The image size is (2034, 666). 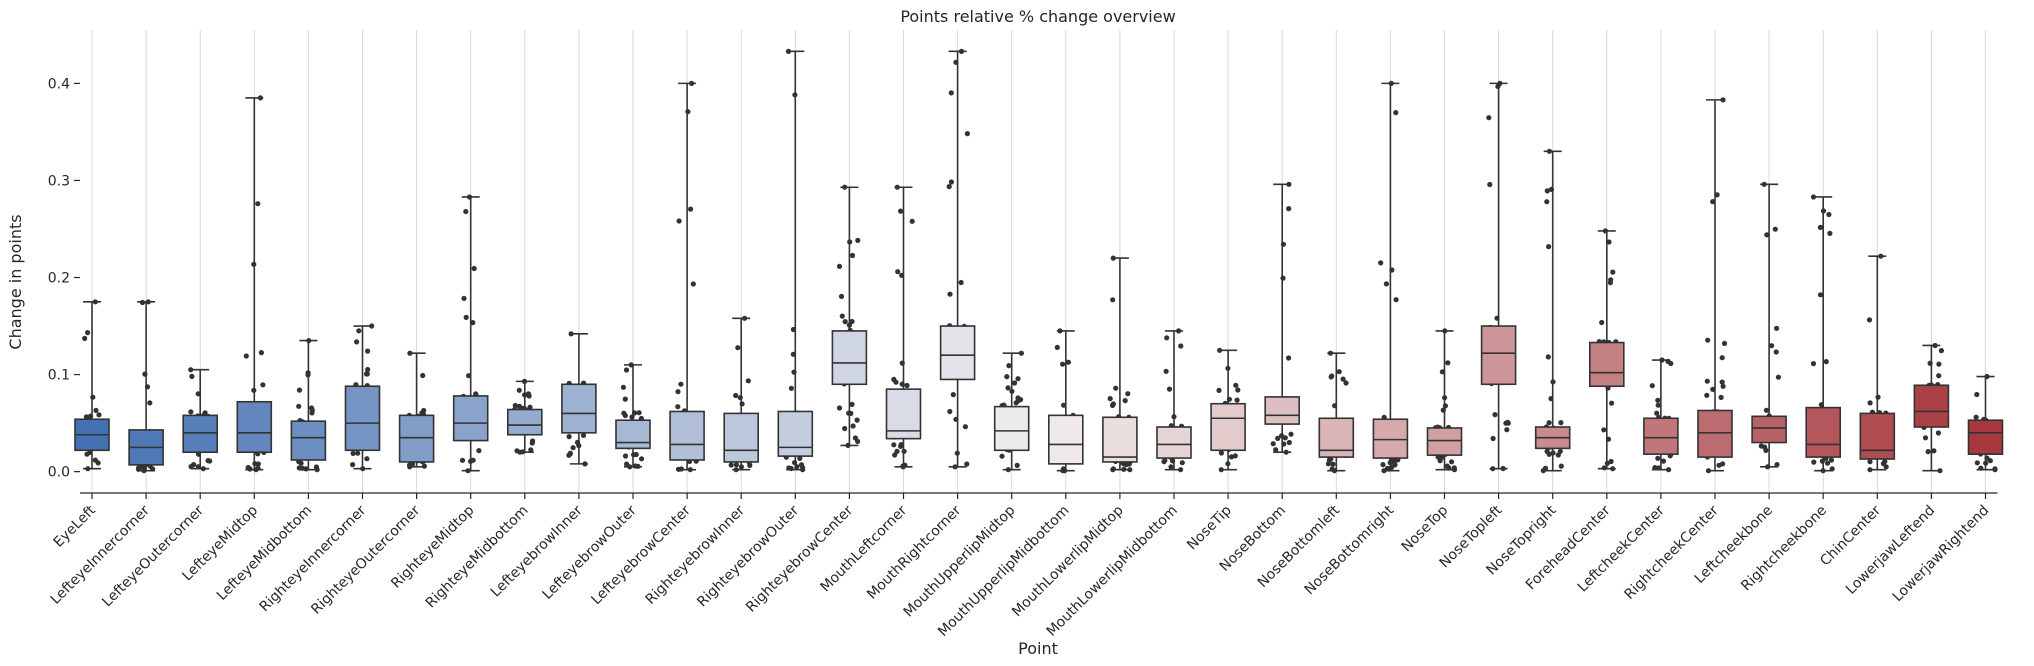 I want to click on x-tick-label: RighteyebrowInner, so click(x=696, y=555).